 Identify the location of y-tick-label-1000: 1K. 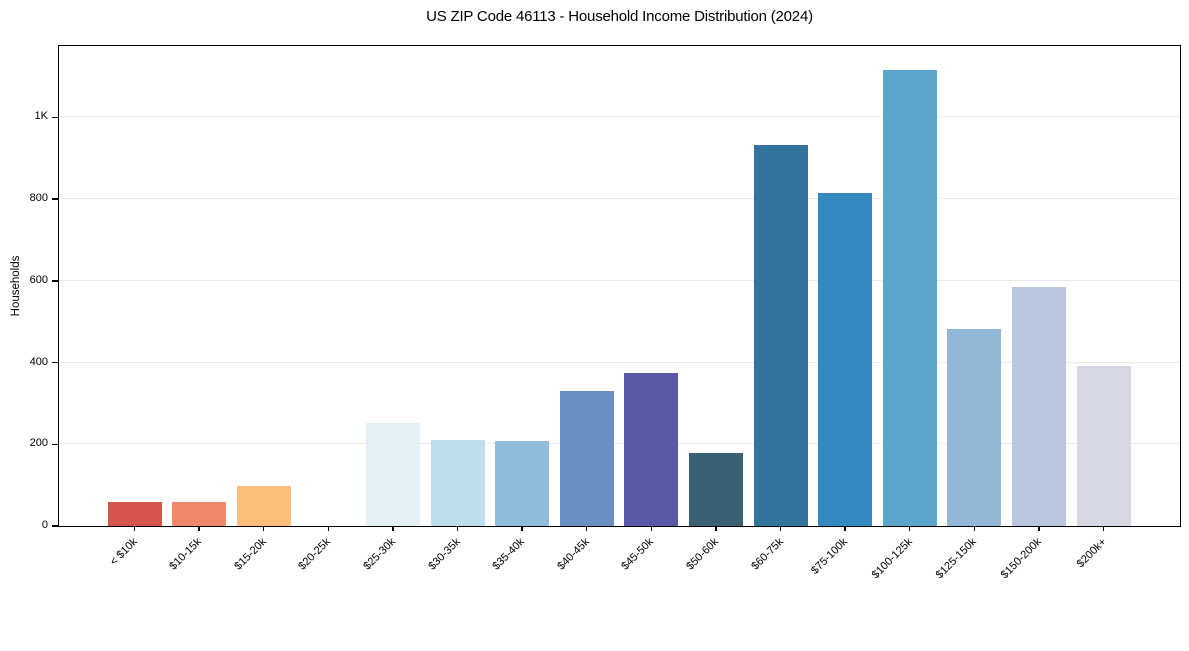
(41, 116).